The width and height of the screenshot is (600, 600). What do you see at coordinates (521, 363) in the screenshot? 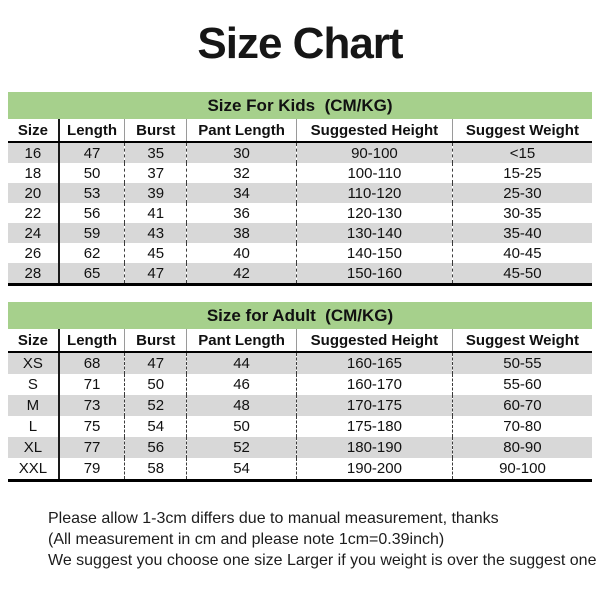
I see `table-cell: 50-55` at bounding box center [521, 363].